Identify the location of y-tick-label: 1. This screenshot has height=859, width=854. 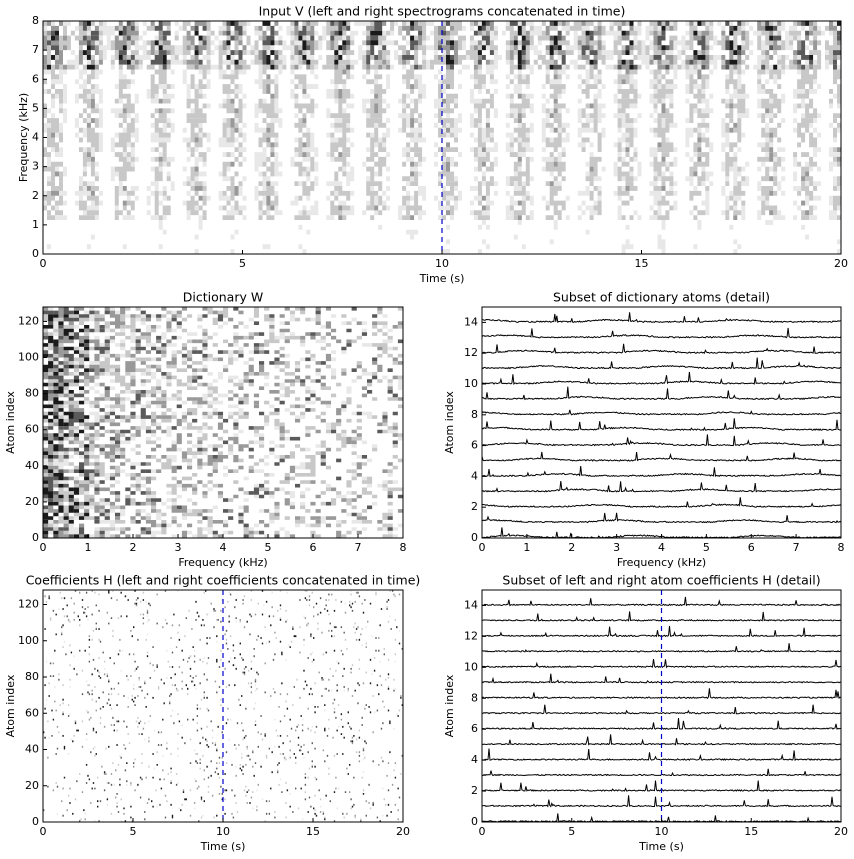
(35, 224).